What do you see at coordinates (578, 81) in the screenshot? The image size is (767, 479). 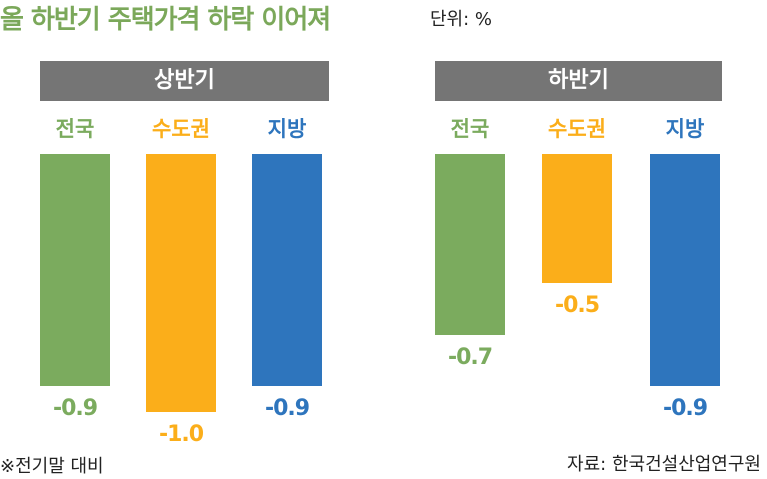 I see `panel-title-second-half: 하반기` at bounding box center [578, 81].